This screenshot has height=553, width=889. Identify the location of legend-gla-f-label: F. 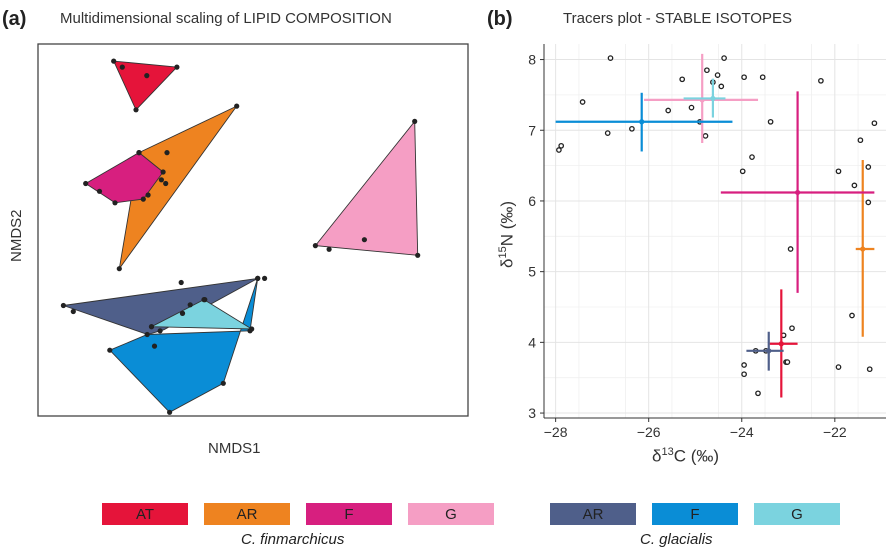
(695, 514).